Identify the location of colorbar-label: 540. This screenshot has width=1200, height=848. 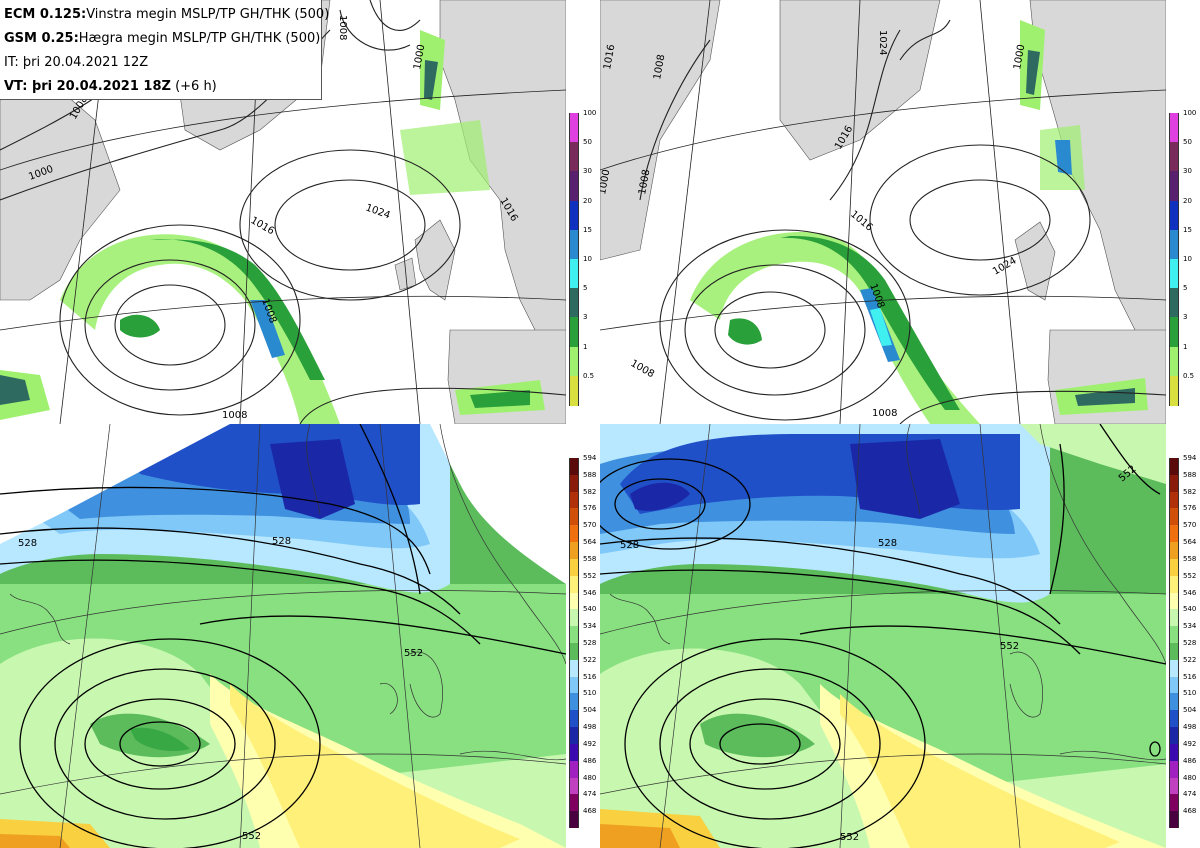
(1190, 609).